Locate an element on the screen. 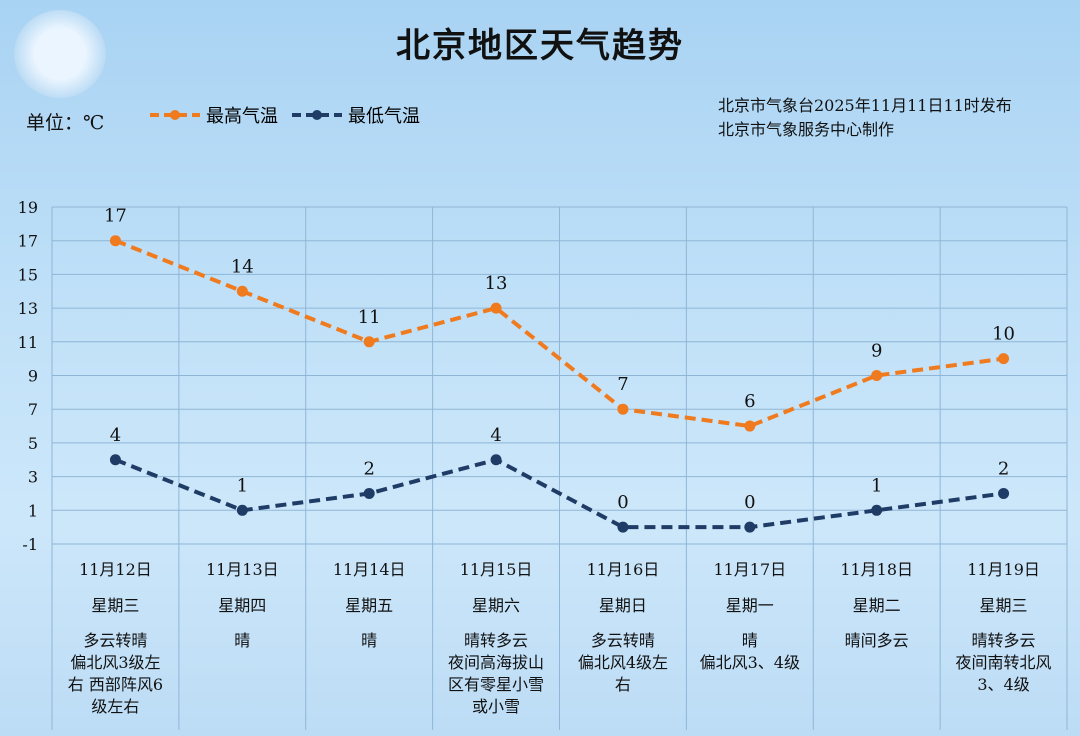 The image size is (1080, 736). legend-high-label: 最高气温 is located at coordinates (242, 116).